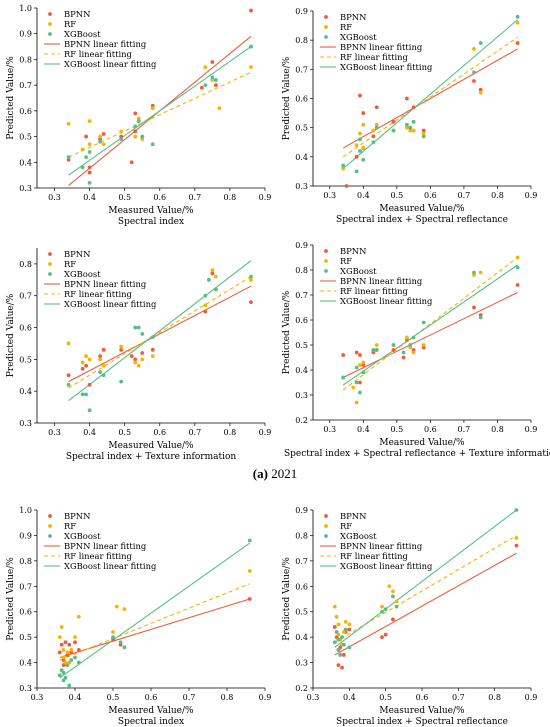  What do you see at coordinates (422, 443) in the screenshot?
I see `x-axis-label: Measured Value/%` at bounding box center [422, 443].